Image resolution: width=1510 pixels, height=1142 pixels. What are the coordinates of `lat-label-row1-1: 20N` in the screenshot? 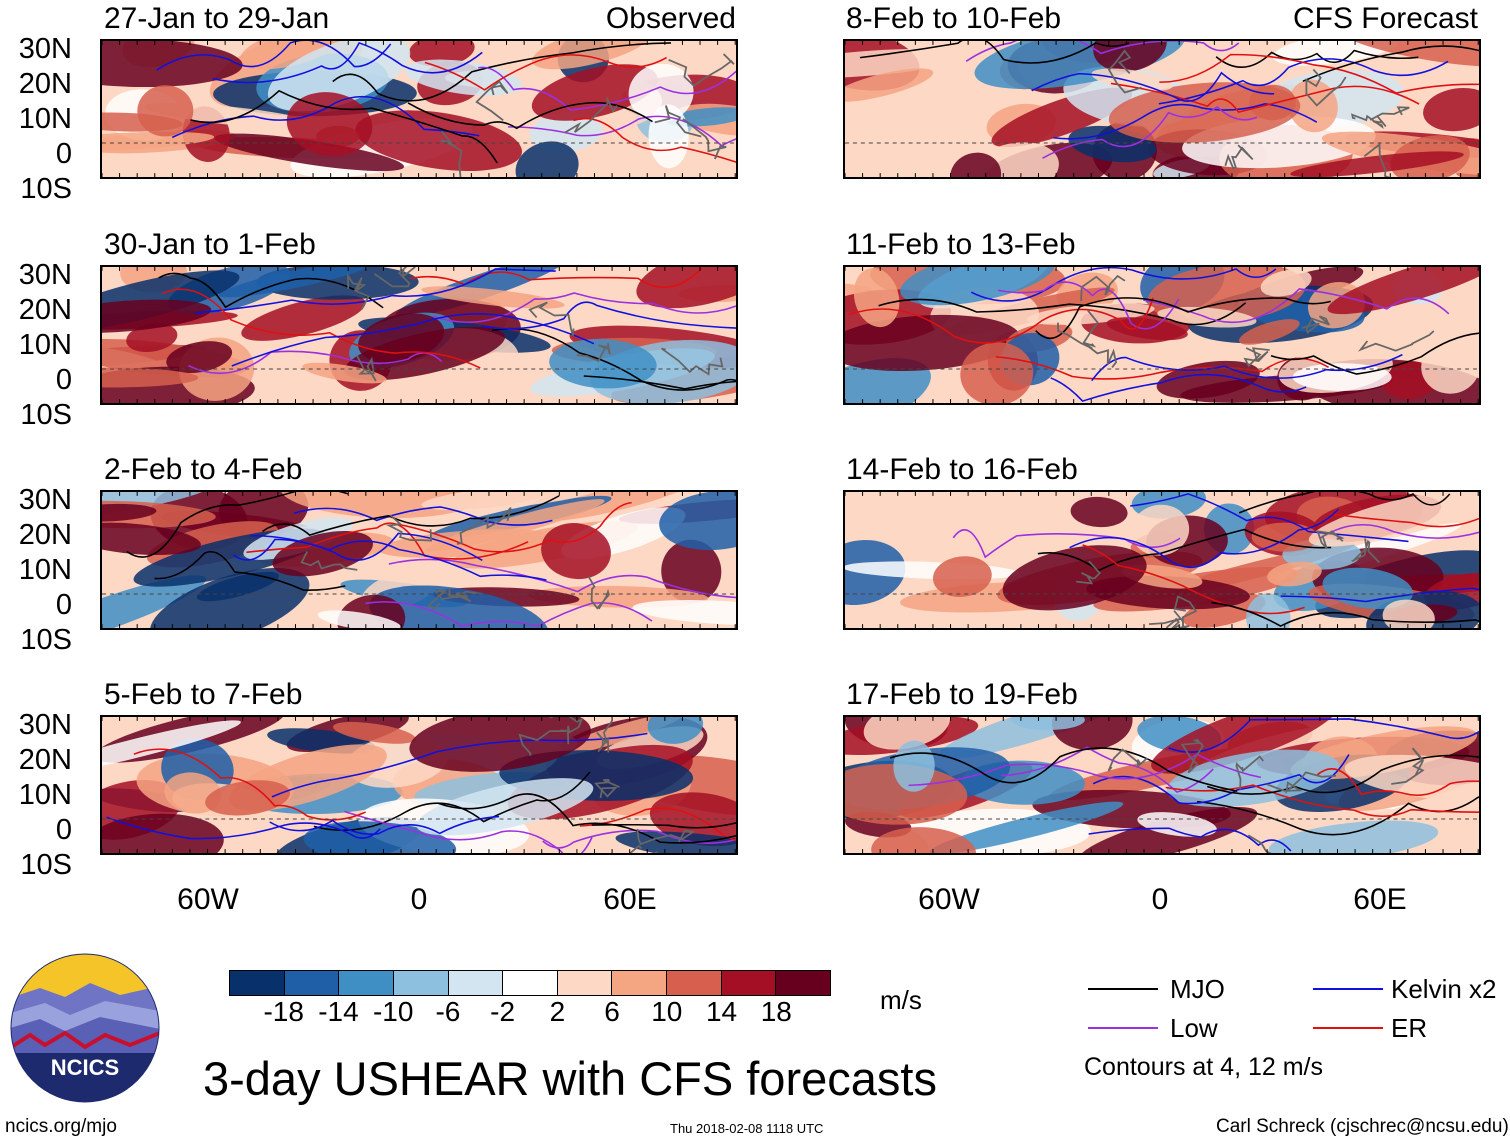 It's located at (45, 84).